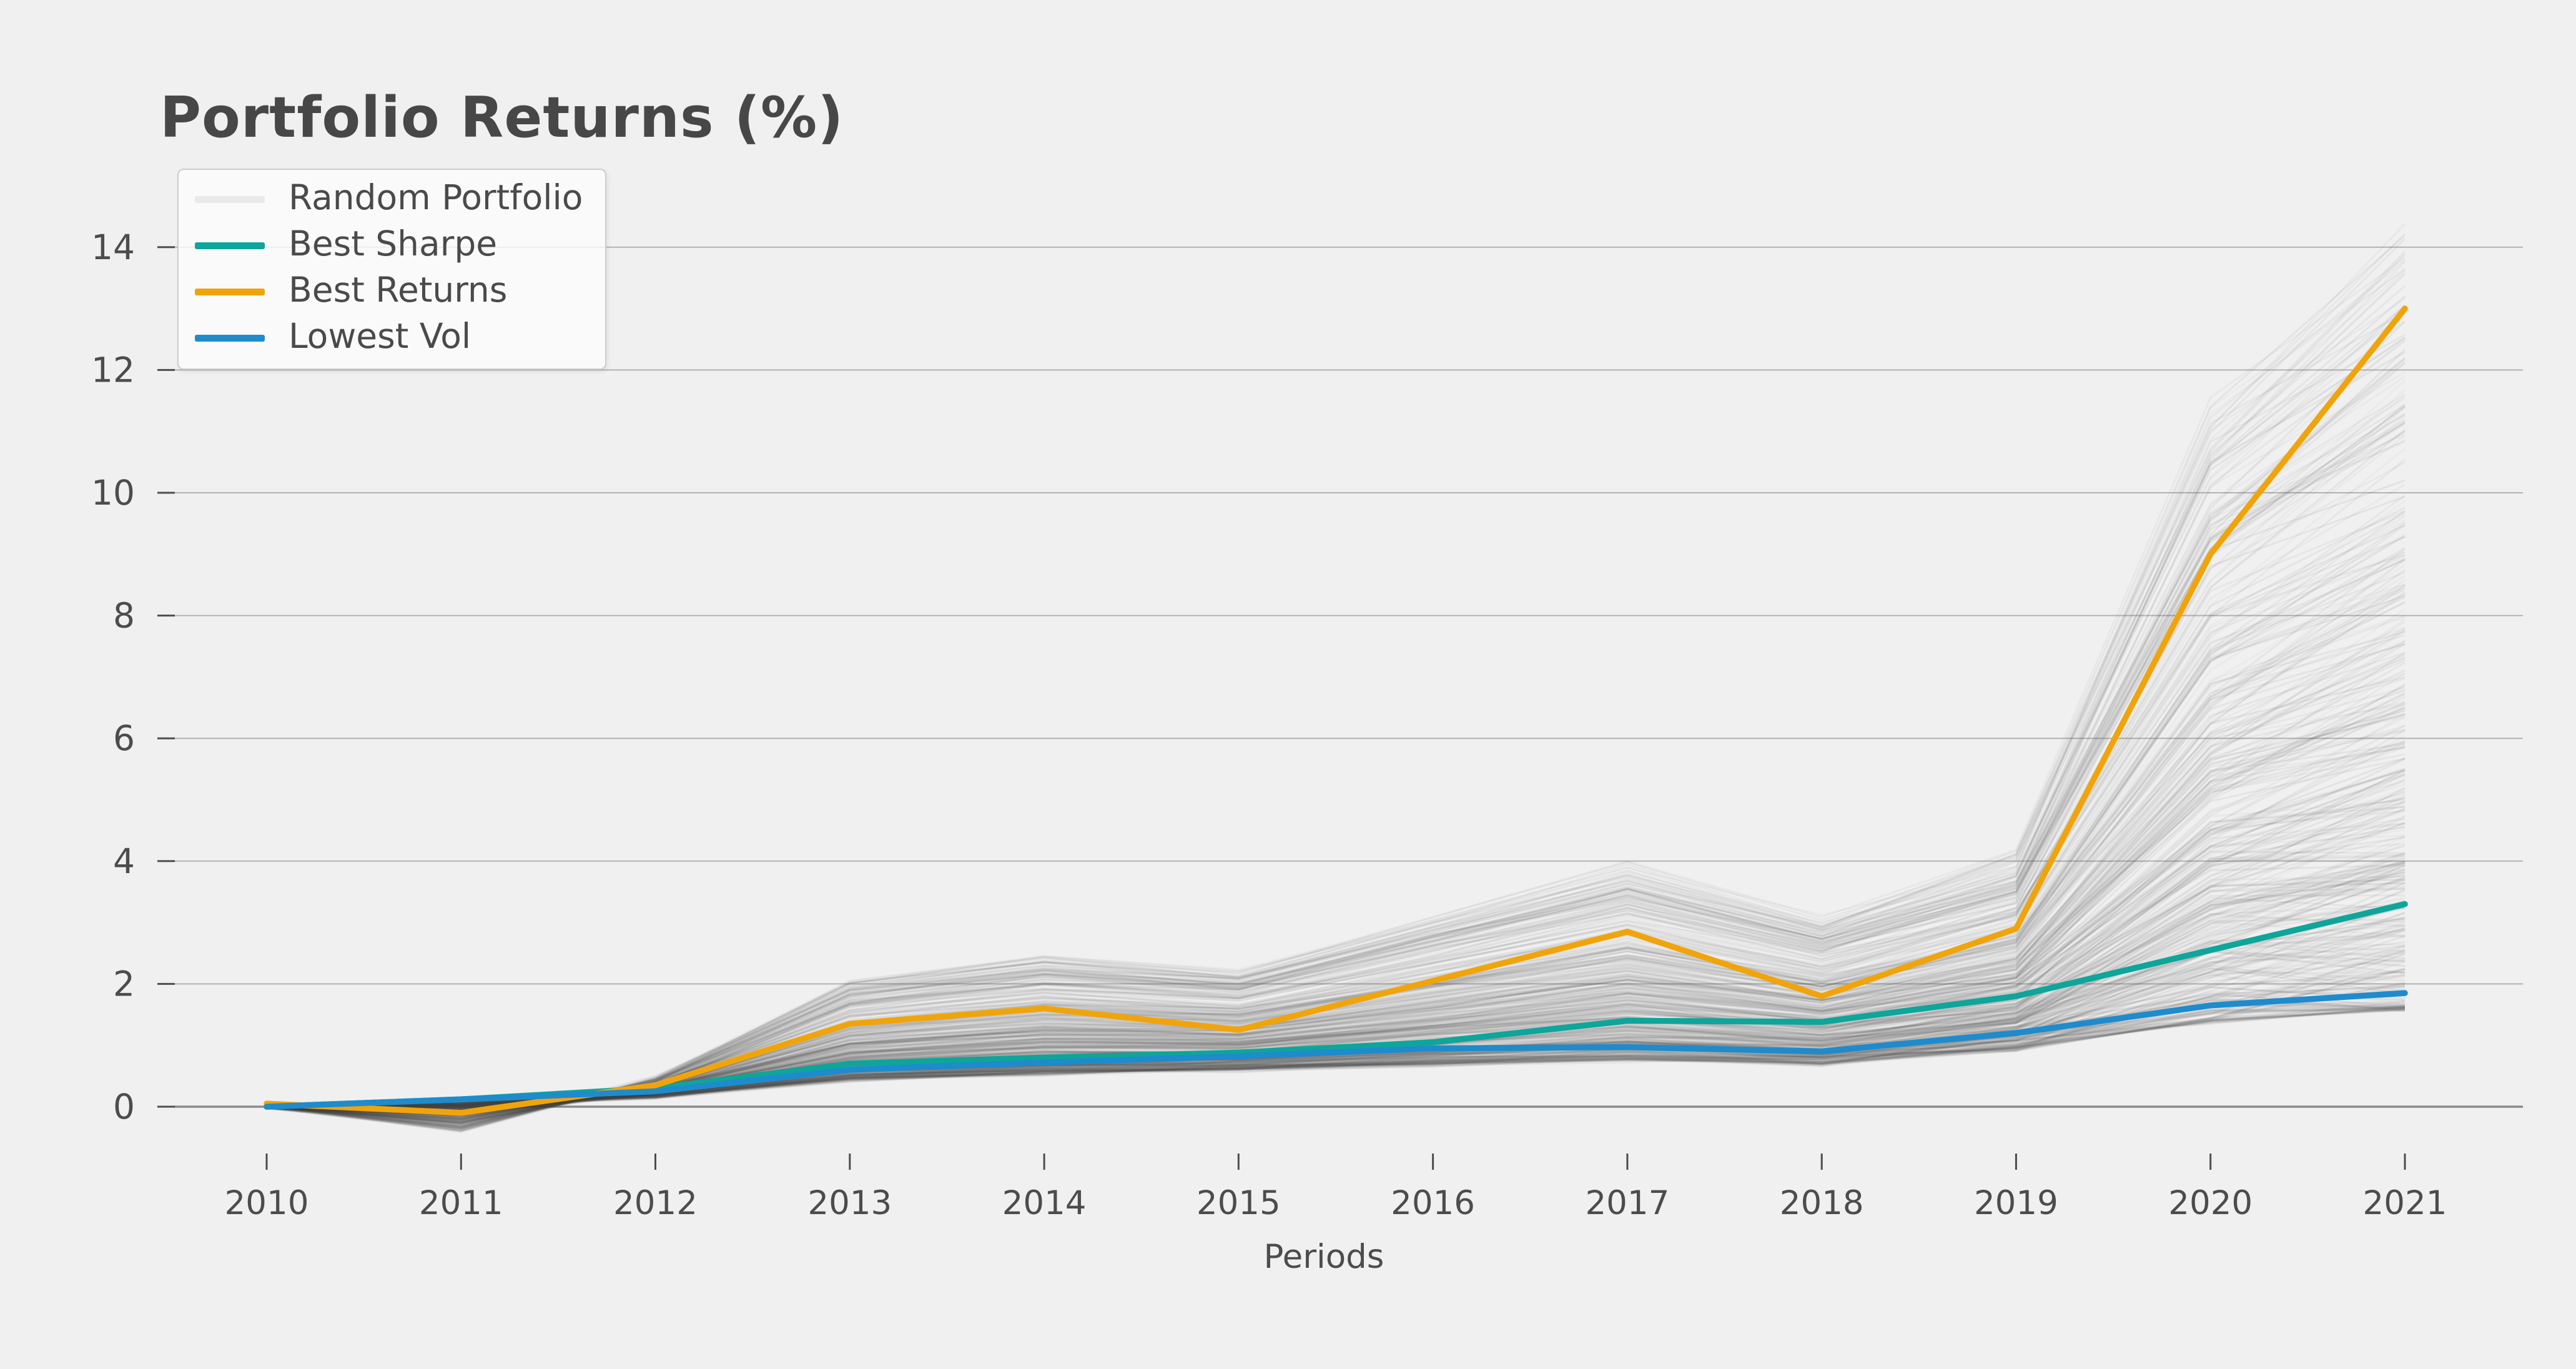 The image size is (2576, 1369). Describe the element at coordinates (230, 199) in the screenshot. I see `legend-swatch-random-portfolio` at that location.